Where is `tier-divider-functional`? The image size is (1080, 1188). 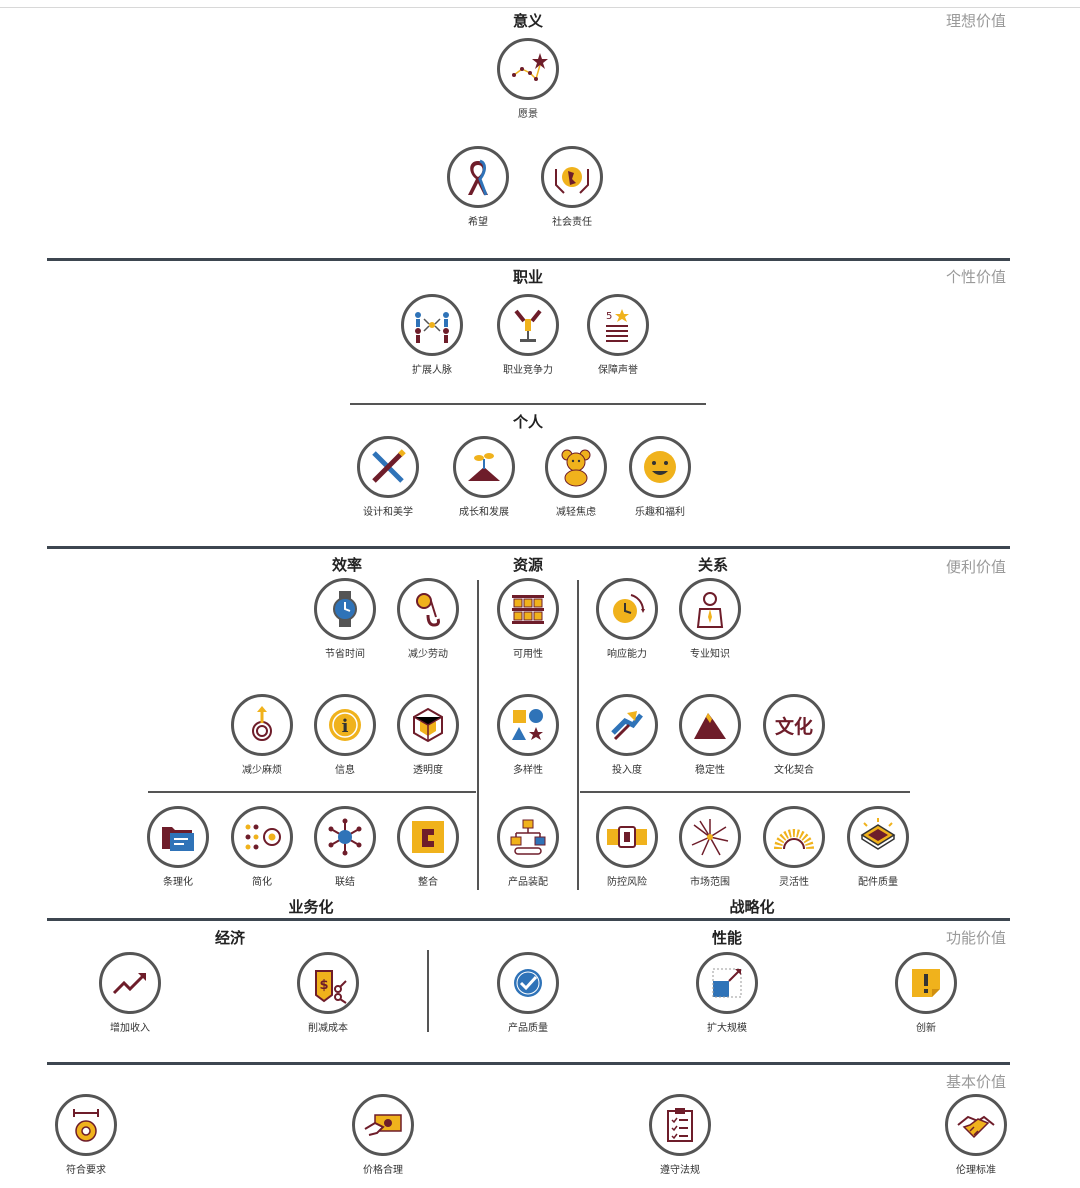
tier-divider-functional is located at coordinates (528, 919).